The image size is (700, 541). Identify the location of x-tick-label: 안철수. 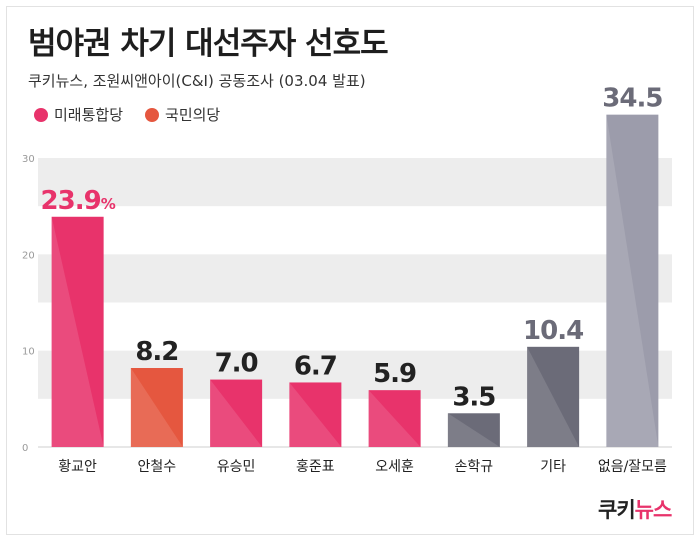
(157, 467).